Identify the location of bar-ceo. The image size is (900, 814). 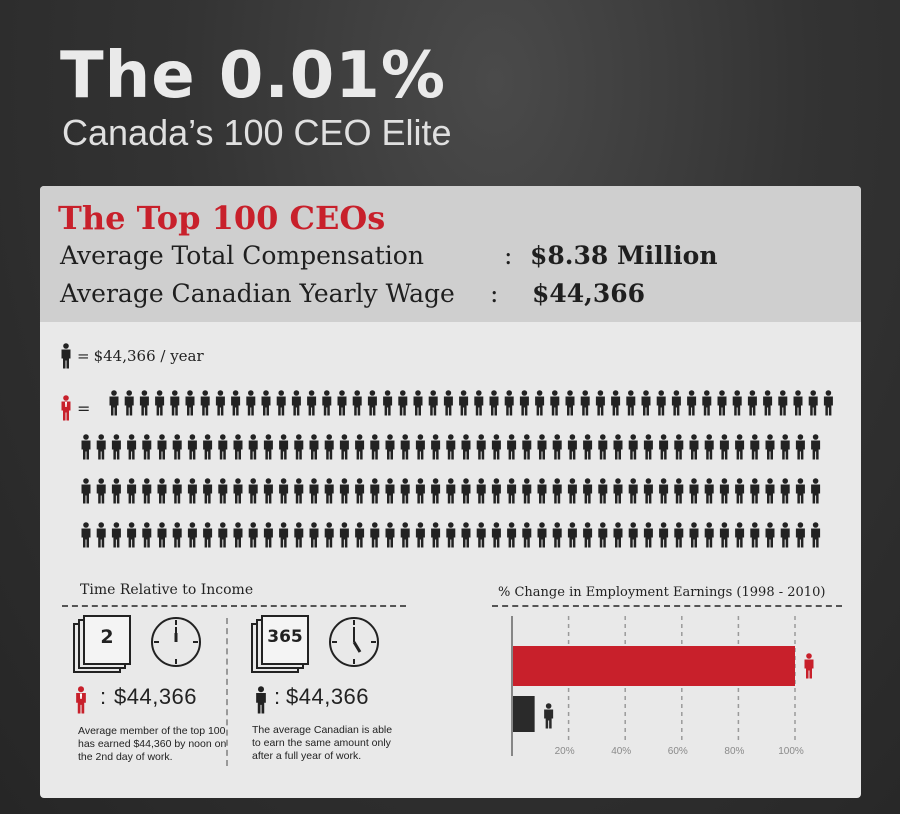
(654, 666).